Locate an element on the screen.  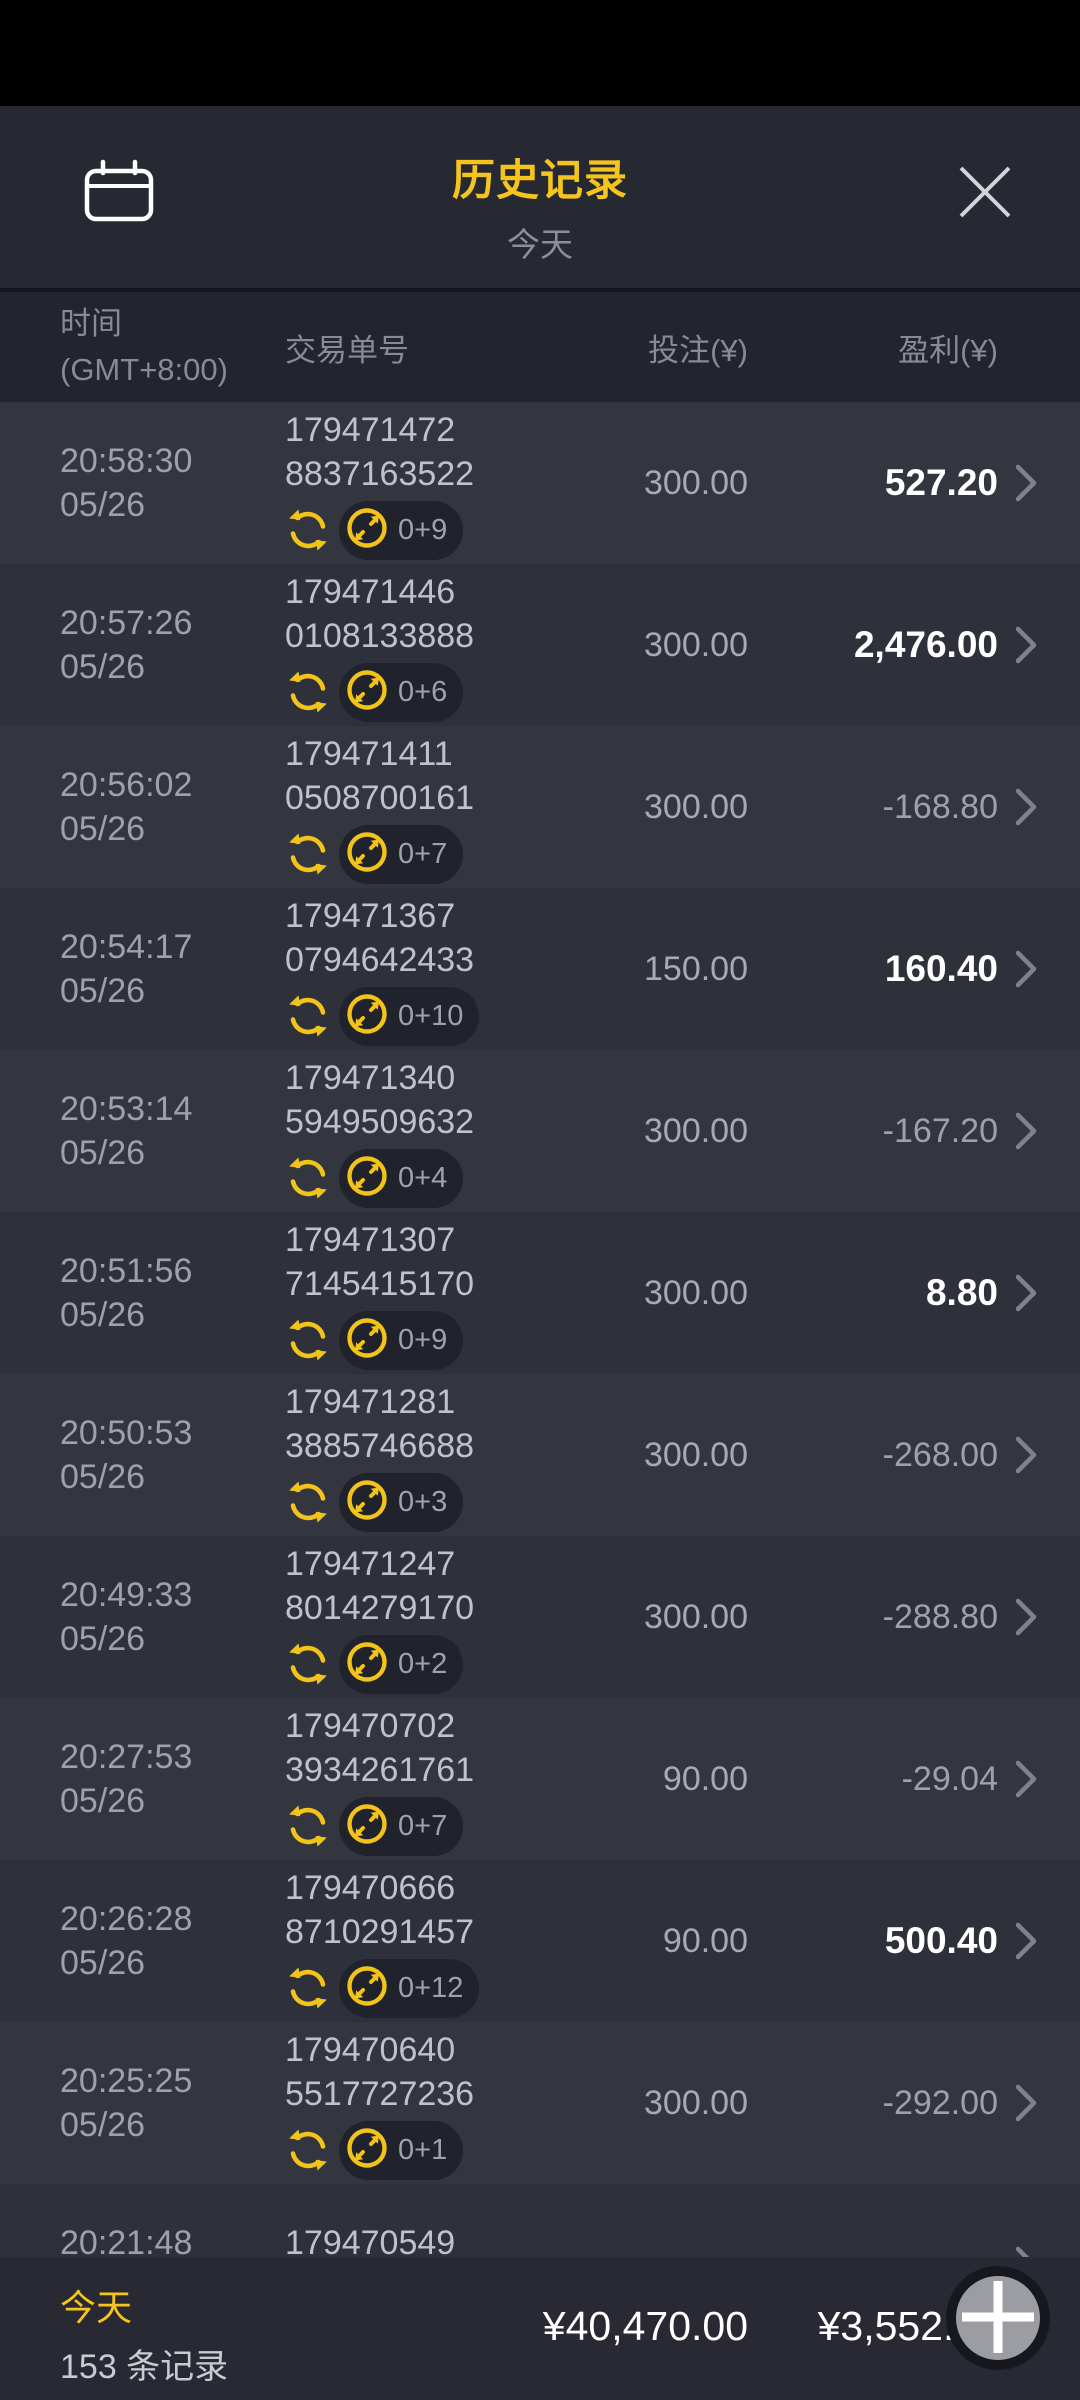
record-row: 20:53:14 05/26 179471340 5949509632 is located at coordinates (540, 1131).